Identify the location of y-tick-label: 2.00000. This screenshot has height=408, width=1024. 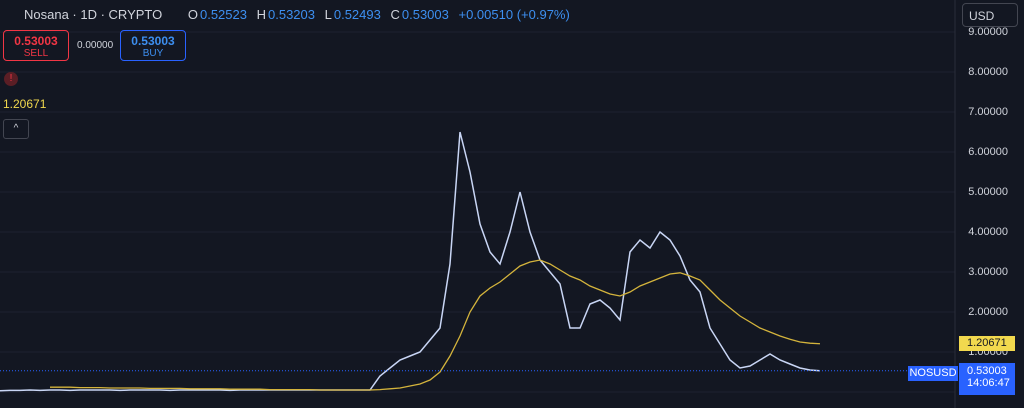
(988, 312).